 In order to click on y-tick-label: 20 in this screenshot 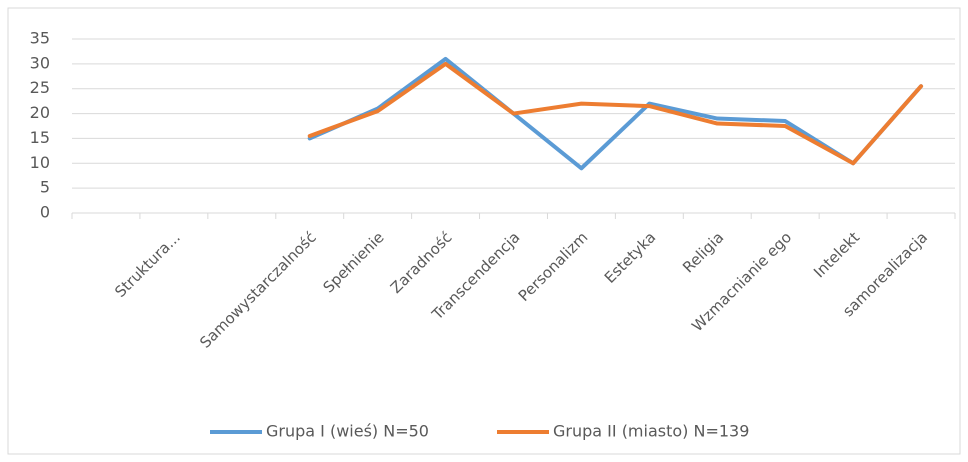, I will do `click(40, 112)`.